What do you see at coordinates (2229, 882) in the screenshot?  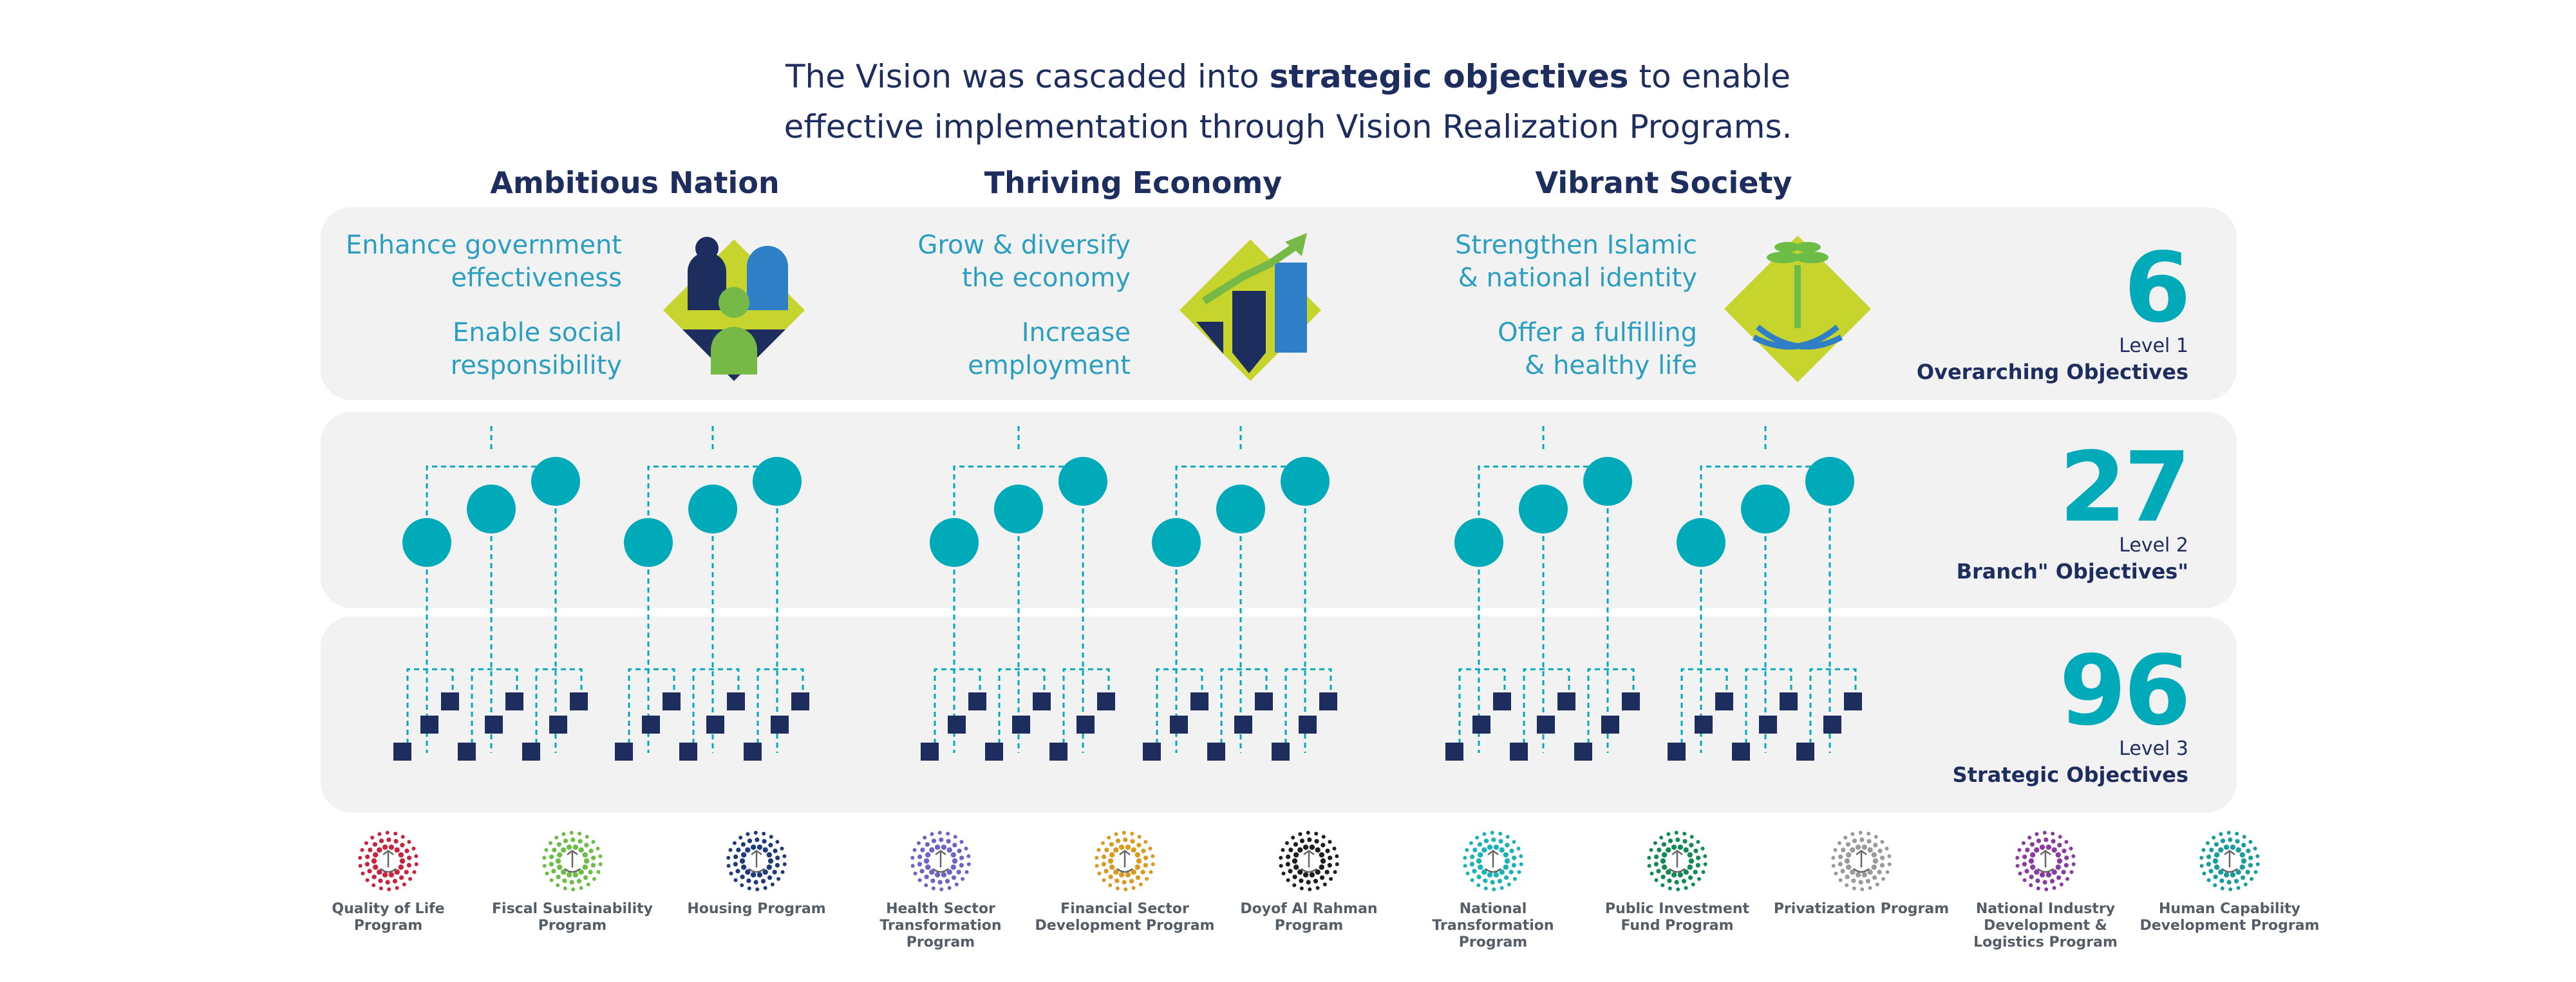 I see `program-human-capability: Human Capability Development Program` at bounding box center [2229, 882].